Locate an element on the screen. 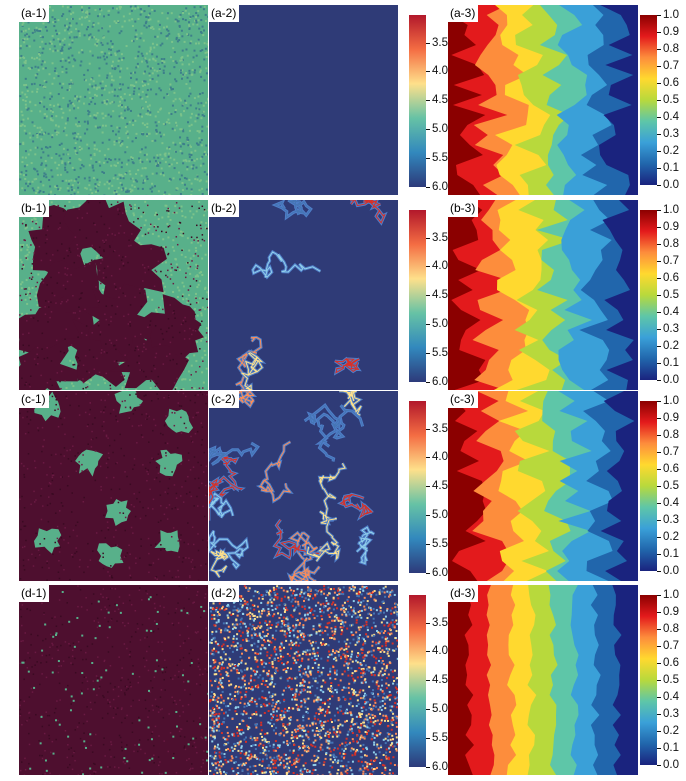 This screenshot has width=686, height=781. panel-label: (c-1) is located at coordinates (34, 399).